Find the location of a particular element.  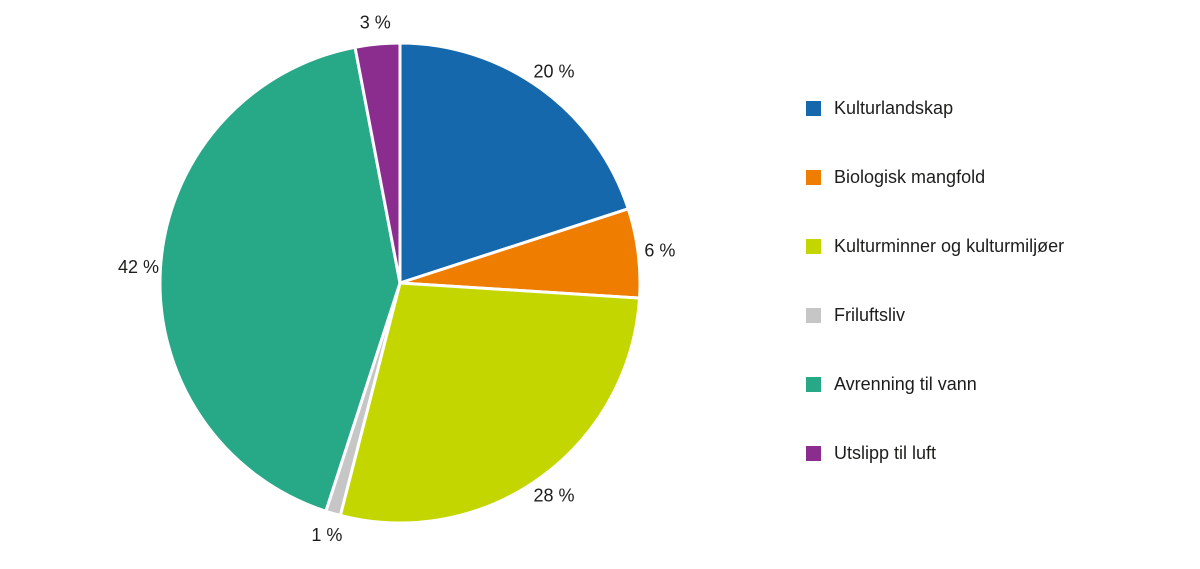

legend-label-avrenning-til-vann: Avrenning til vann is located at coordinates (905, 384).